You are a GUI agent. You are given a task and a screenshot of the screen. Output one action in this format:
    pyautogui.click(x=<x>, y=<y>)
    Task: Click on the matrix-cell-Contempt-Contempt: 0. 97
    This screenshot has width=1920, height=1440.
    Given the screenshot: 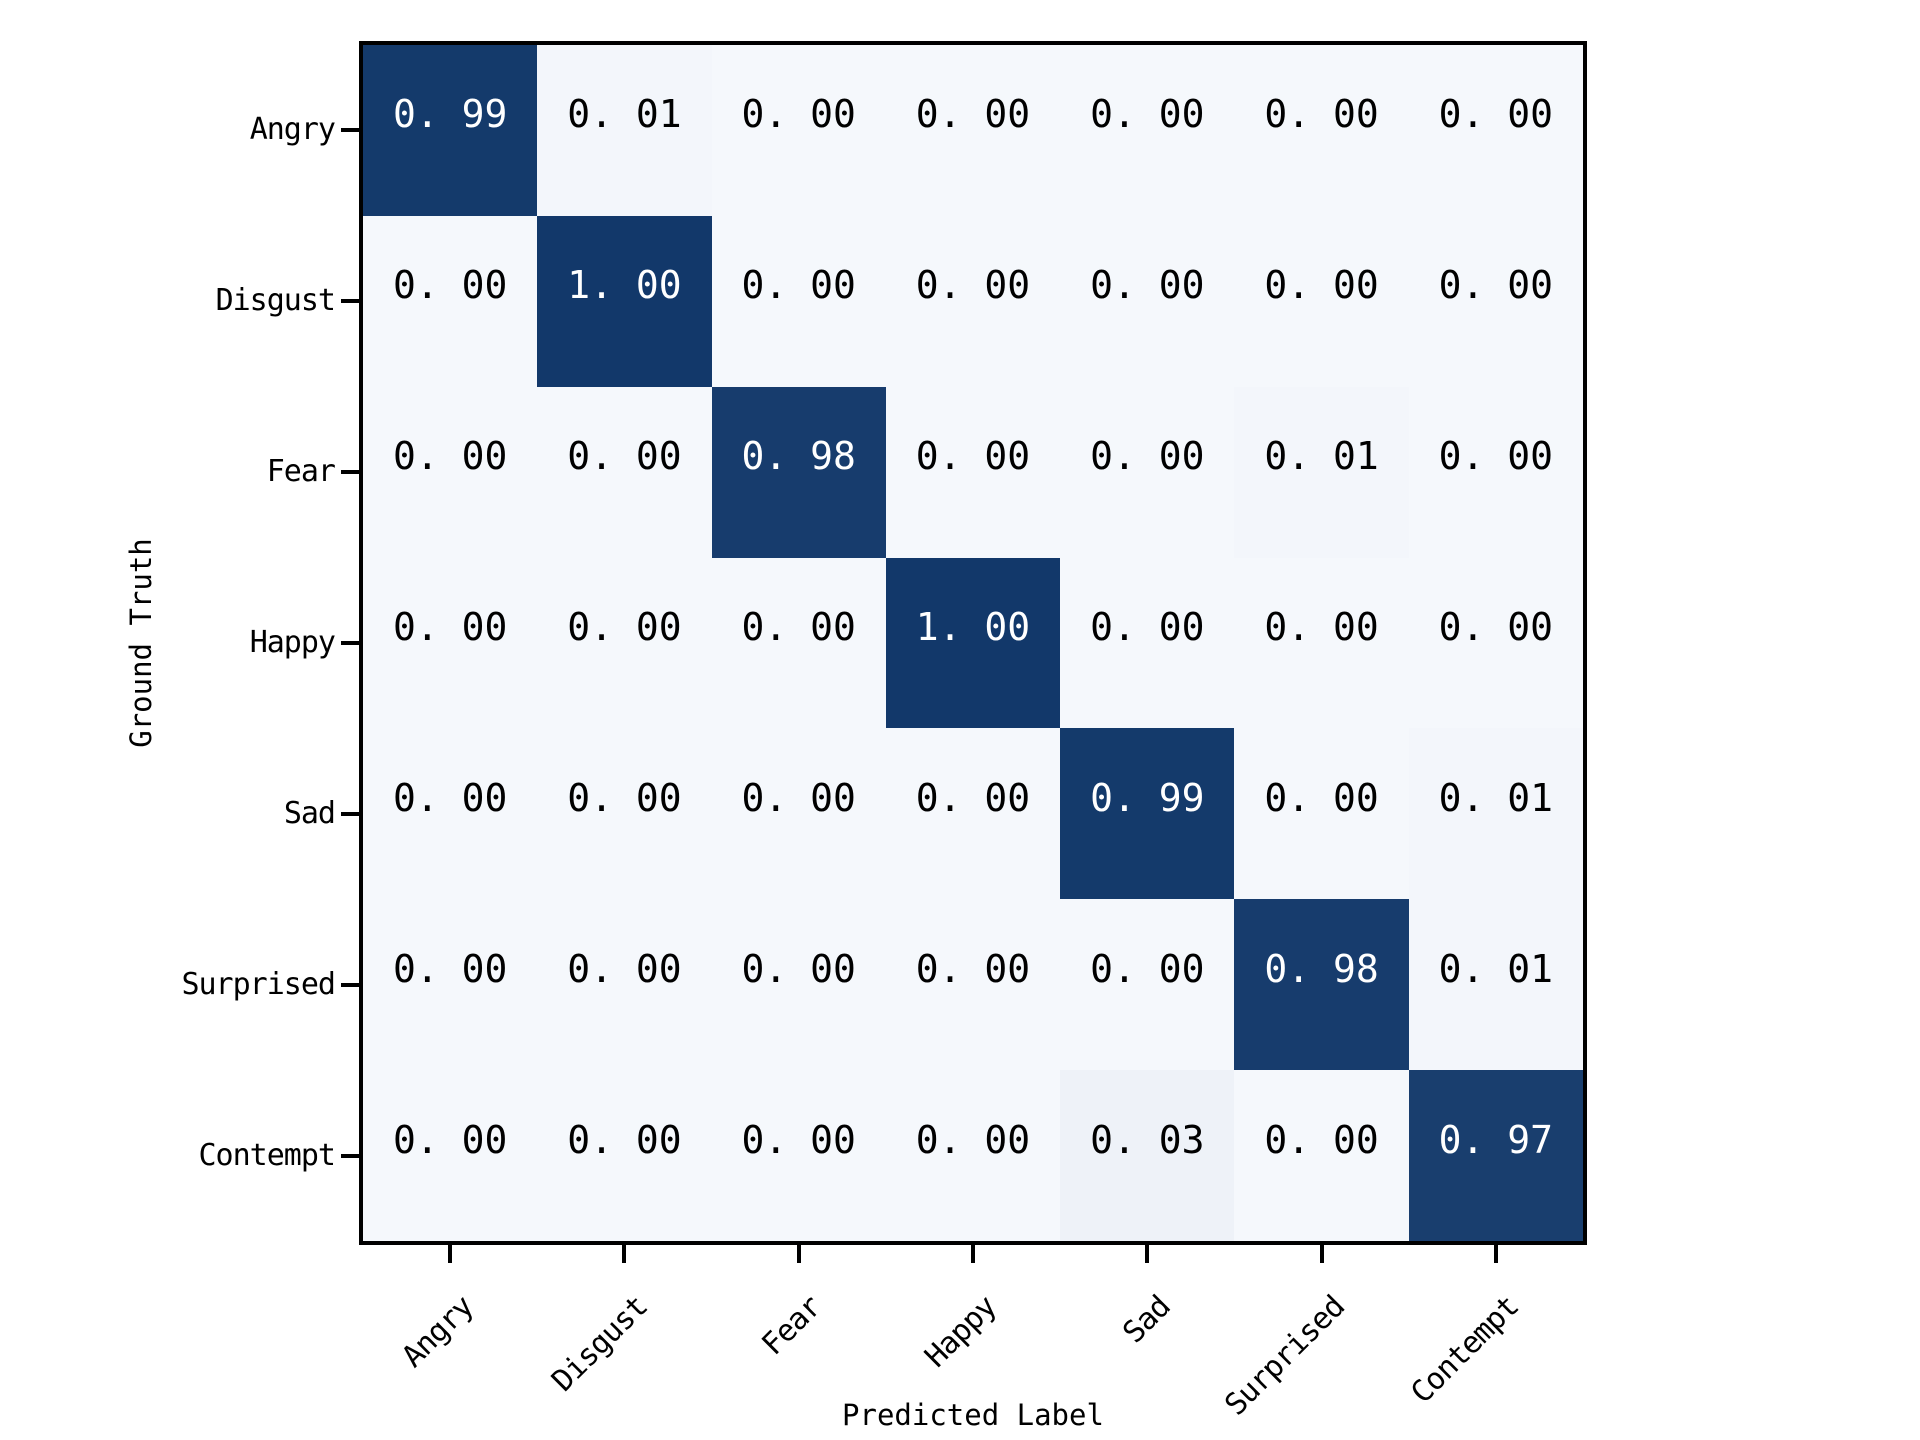 What is the action you would take?
    pyautogui.click(x=1495, y=1155)
    